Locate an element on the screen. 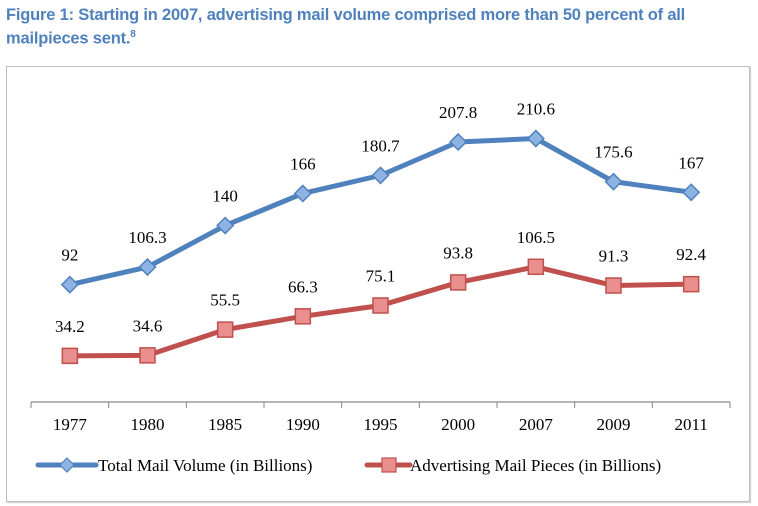 Image resolution: width=758 pixels, height=506 pixels. data-label: 34.2 is located at coordinates (70, 326).